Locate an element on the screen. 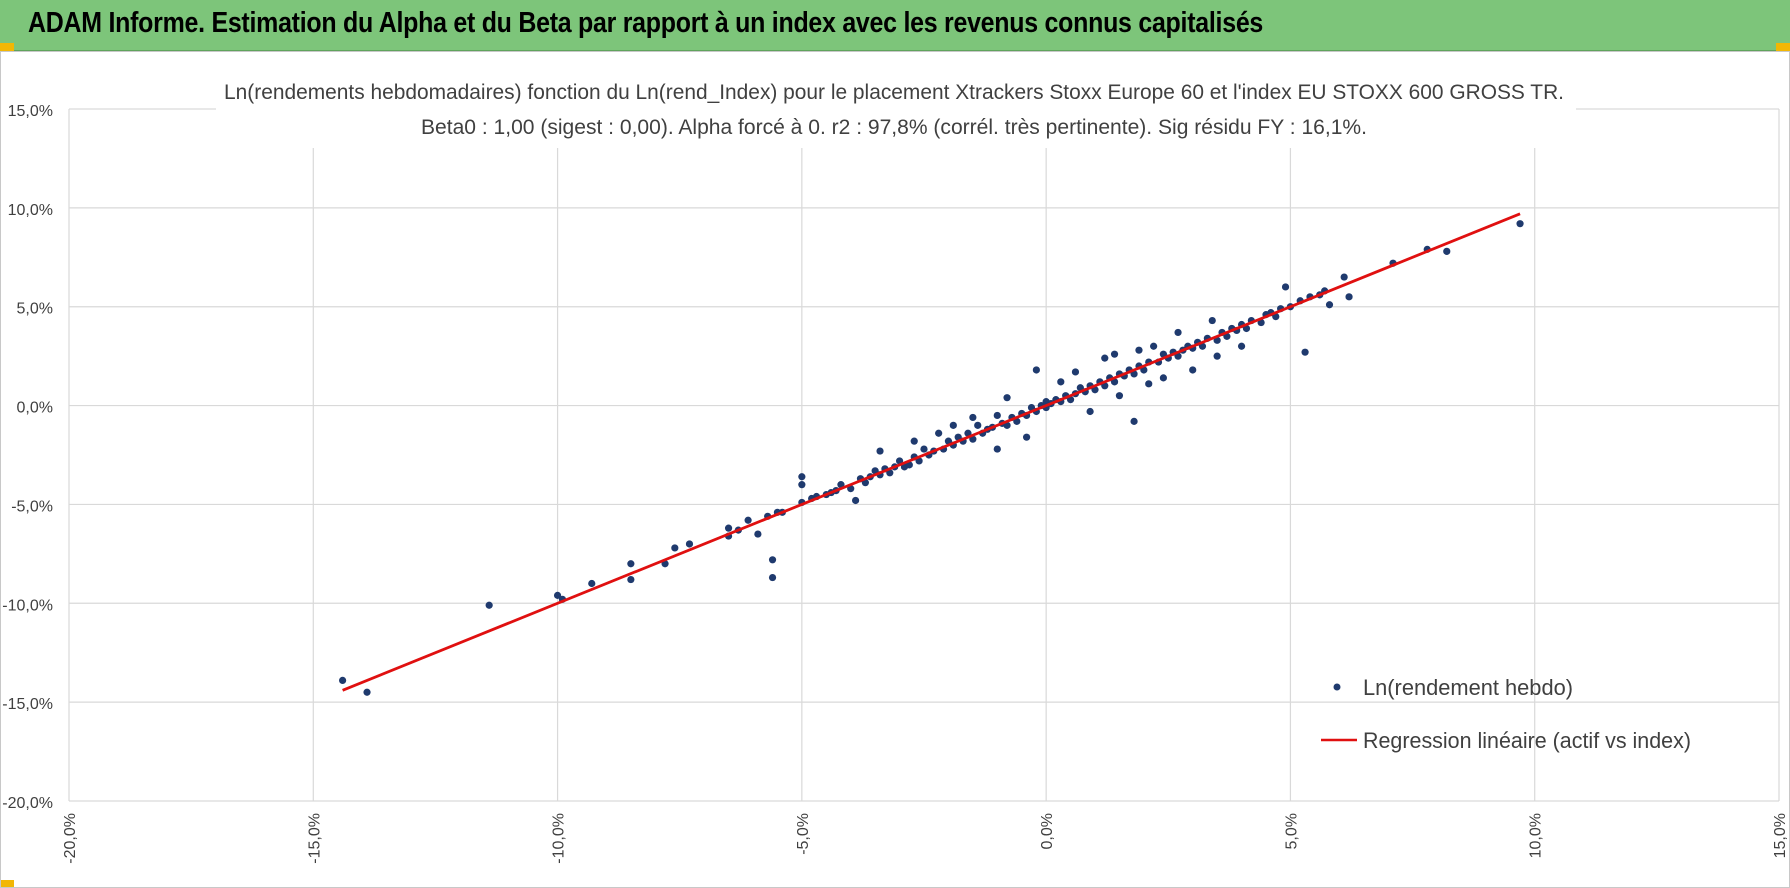 The width and height of the screenshot is (1790, 888). y-tick-label: -5,0% is located at coordinates (32, 506).